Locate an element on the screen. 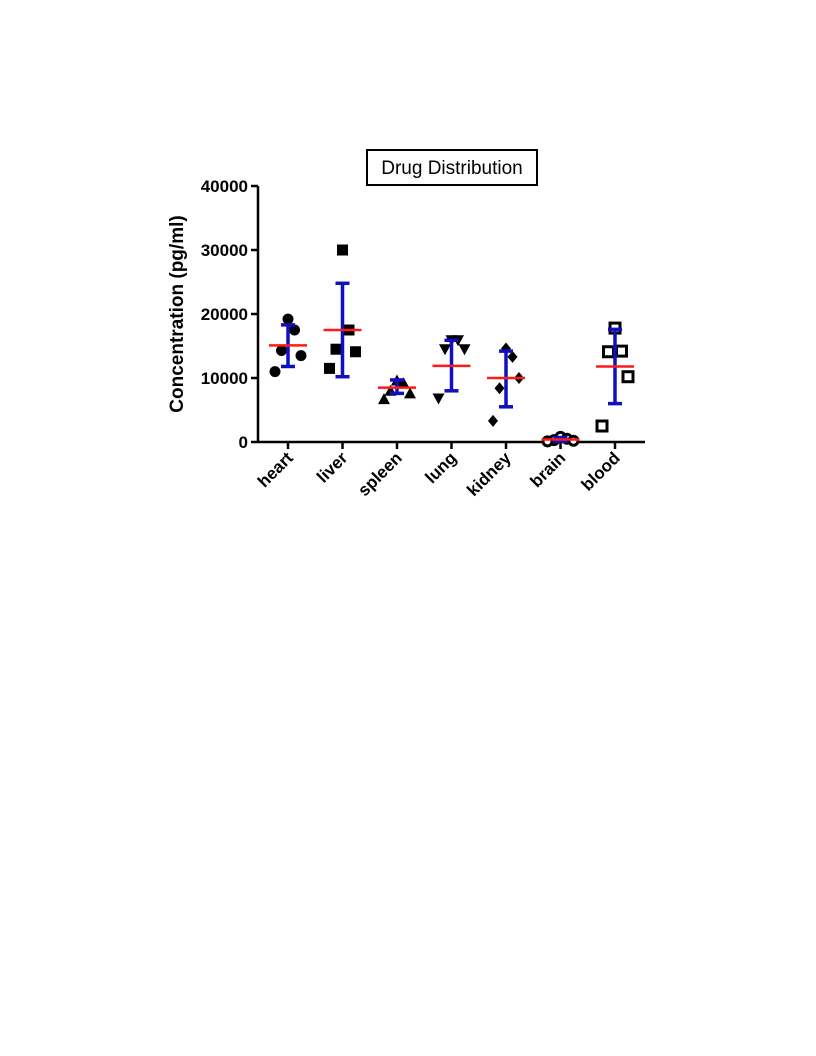 This screenshot has height=1056, width=816. y-tick-label: 40000 is located at coordinates (224, 186).